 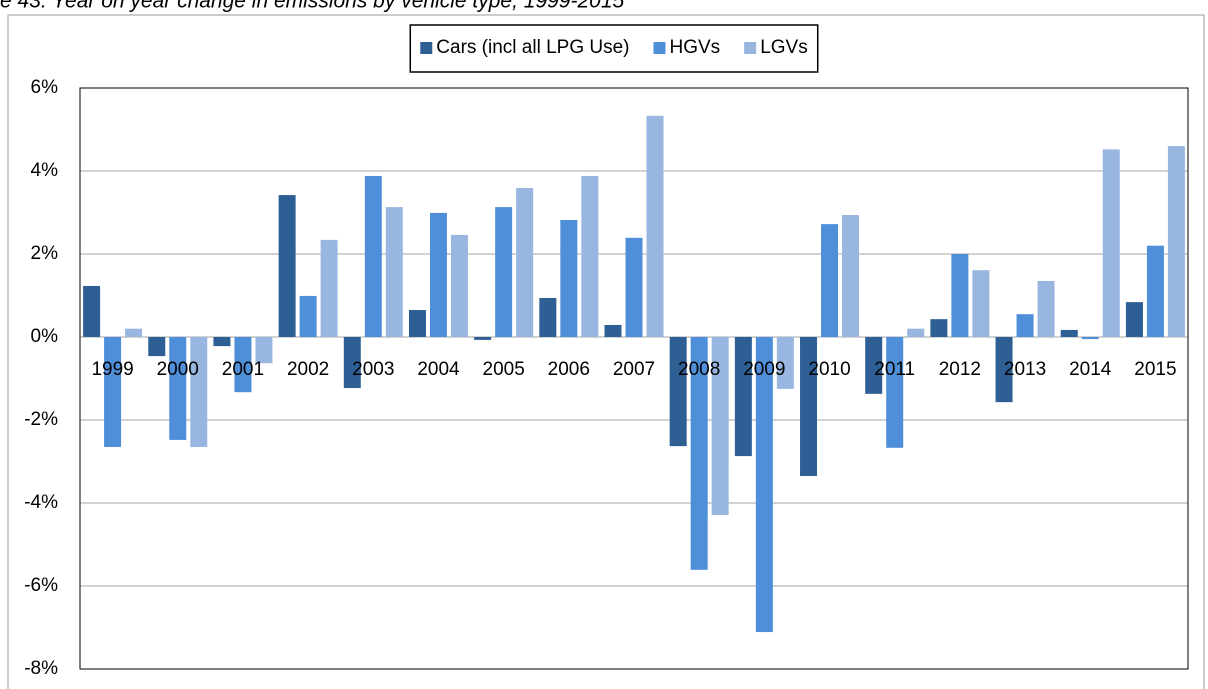 What do you see at coordinates (438, 369) in the screenshot?
I see `x-tick-label: 2004` at bounding box center [438, 369].